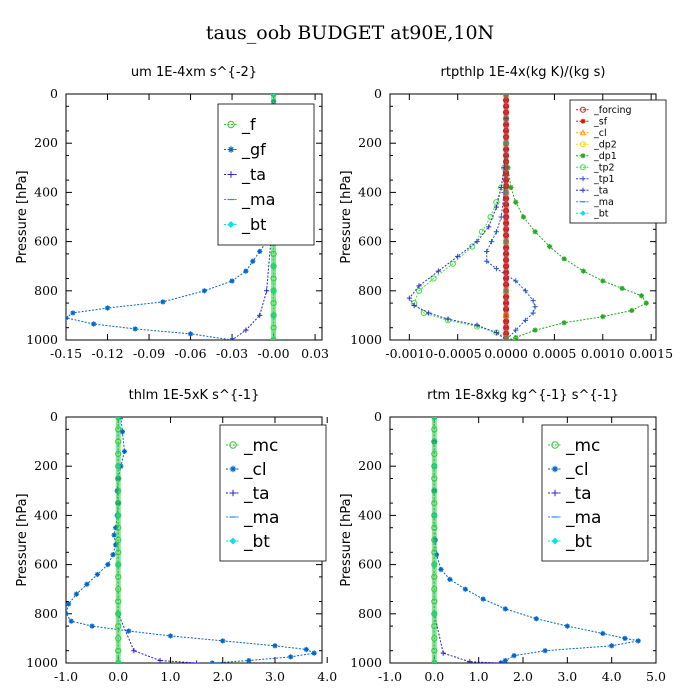 The image size is (700, 700). Describe the element at coordinates (253, 175) in the screenshot. I see `legend-label: _ta` at that location.